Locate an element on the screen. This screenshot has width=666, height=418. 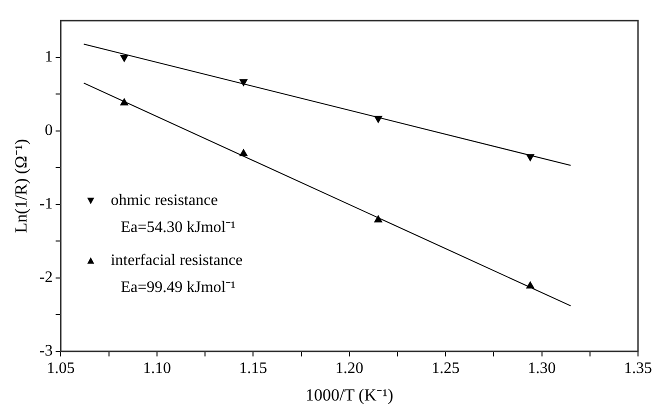
x-tick-label: 1.10 is located at coordinates (156, 369).